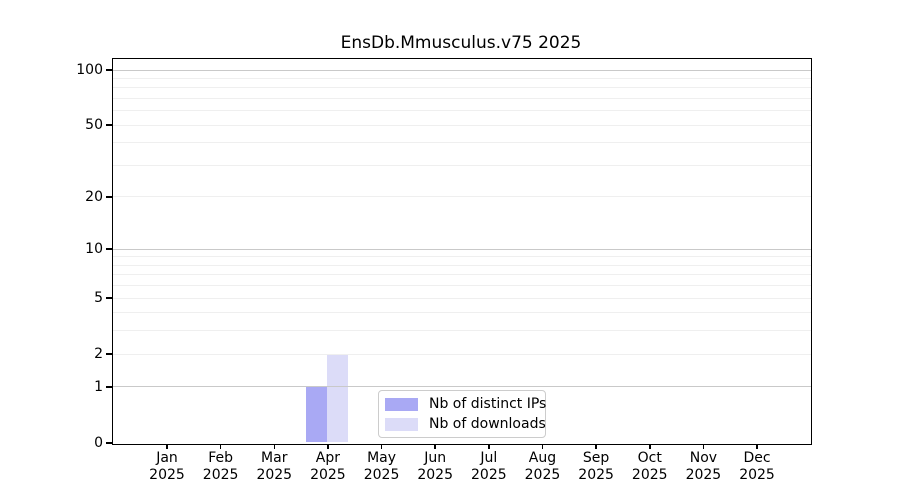  What do you see at coordinates (461, 43) in the screenshot?
I see `chart-title: EnsDb.Mmusculus.v75 2025` at bounding box center [461, 43].